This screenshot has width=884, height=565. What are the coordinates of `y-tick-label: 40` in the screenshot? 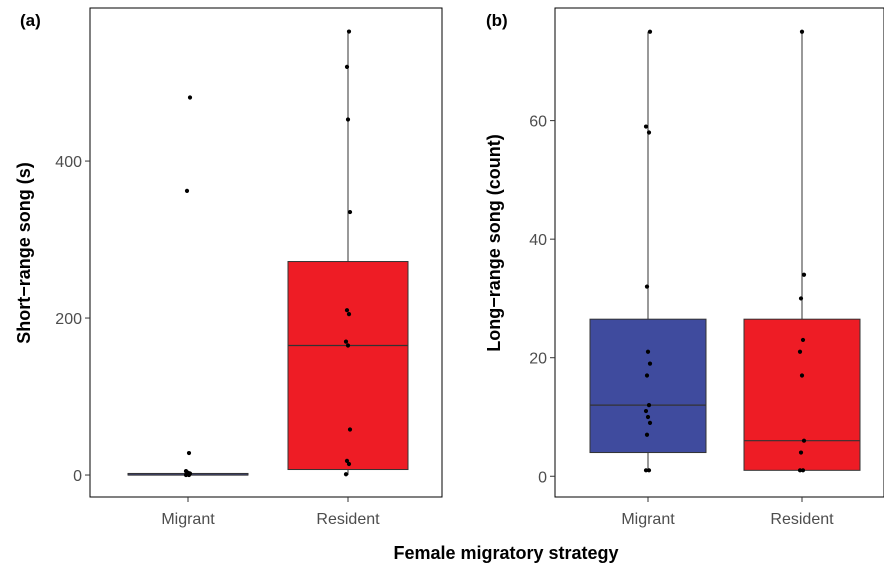 It's located at (538, 240).